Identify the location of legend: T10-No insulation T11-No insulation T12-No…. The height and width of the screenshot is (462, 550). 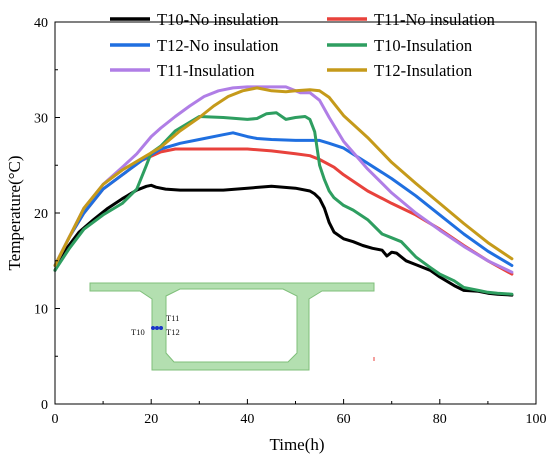
(302, 45).